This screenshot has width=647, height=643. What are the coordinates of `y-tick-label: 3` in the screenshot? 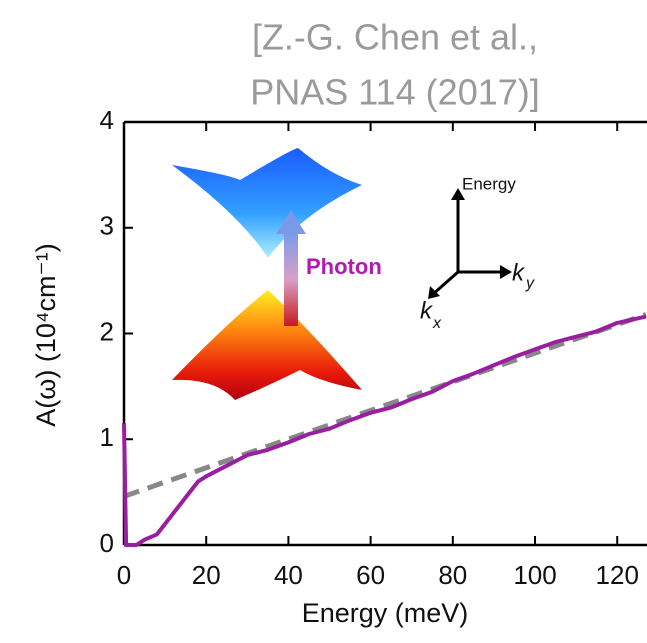 It's located at (107, 226).